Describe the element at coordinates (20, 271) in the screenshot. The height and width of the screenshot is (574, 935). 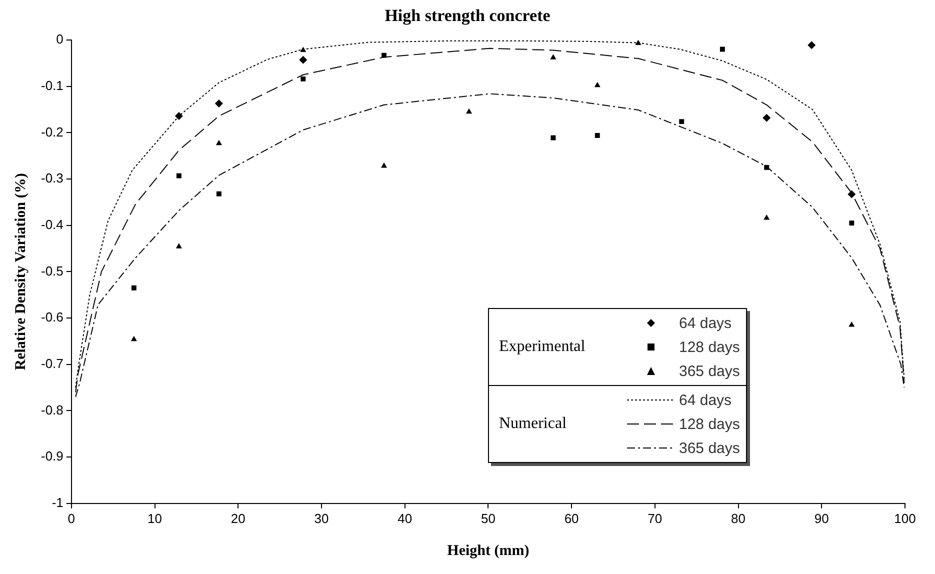
I see `y-axis-title: Relative Density Variation (%)` at that location.